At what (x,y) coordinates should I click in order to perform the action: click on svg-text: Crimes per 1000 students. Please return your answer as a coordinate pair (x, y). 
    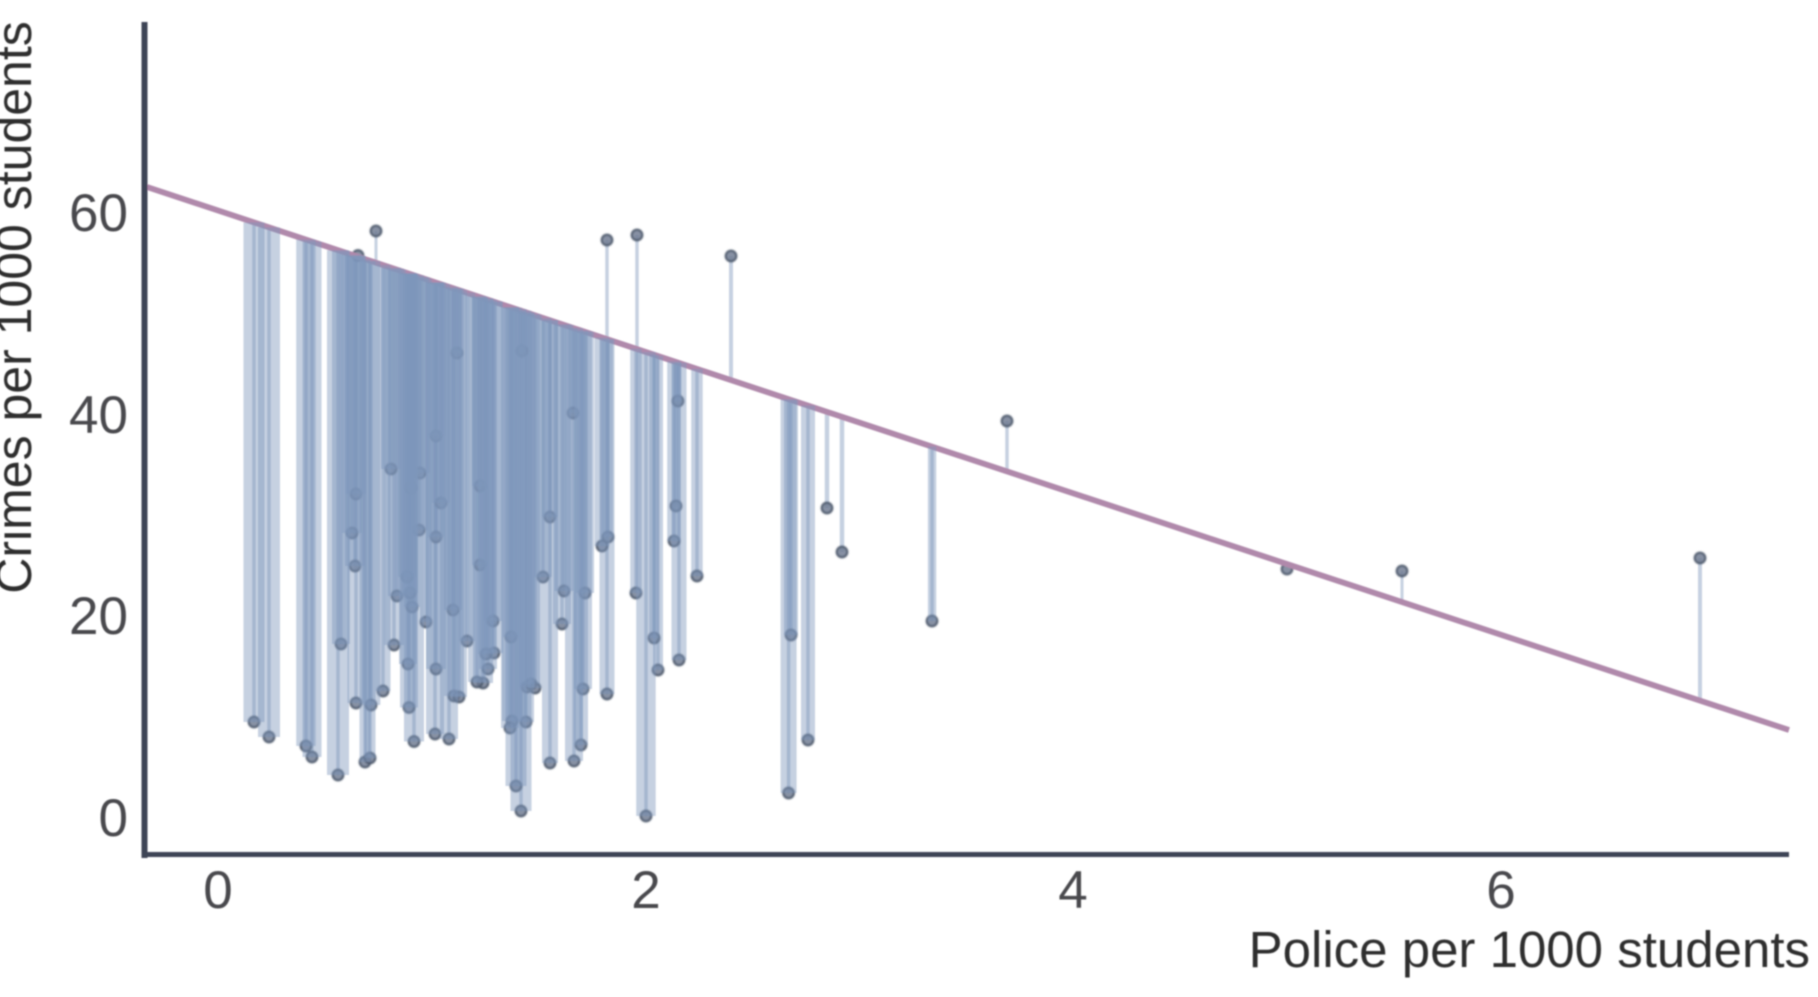
    Looking at the image, I should click on (21, 307).